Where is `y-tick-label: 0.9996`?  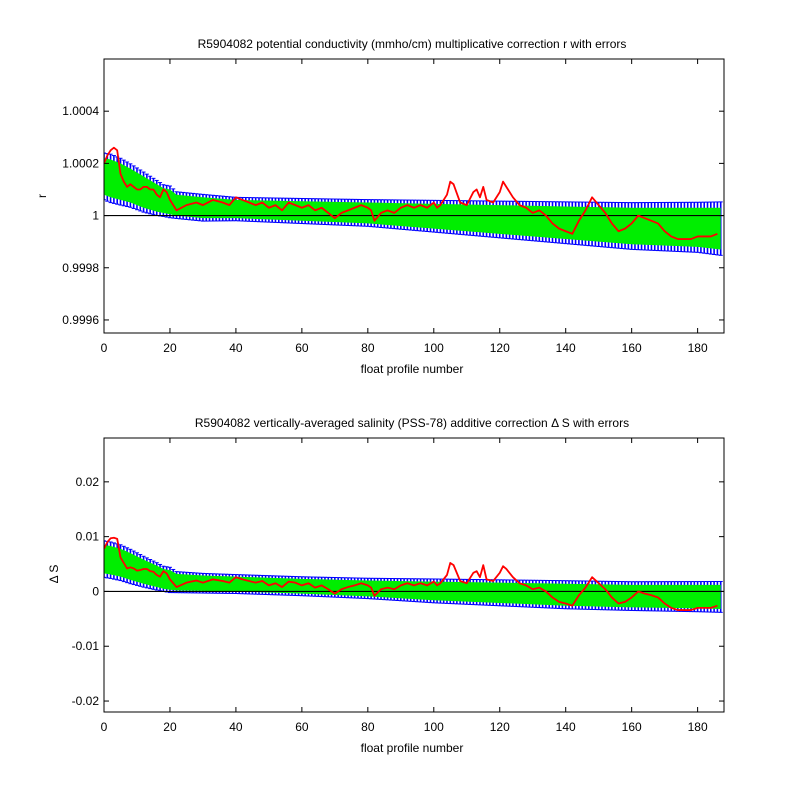 y-tick-label: 0.9996 is located at coordinates (80, 320).